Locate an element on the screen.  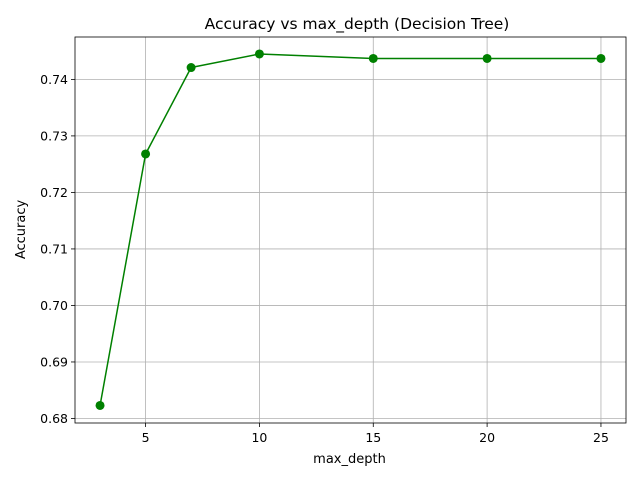
x-axis-label: max_depth is located at coordinates (349, 459).